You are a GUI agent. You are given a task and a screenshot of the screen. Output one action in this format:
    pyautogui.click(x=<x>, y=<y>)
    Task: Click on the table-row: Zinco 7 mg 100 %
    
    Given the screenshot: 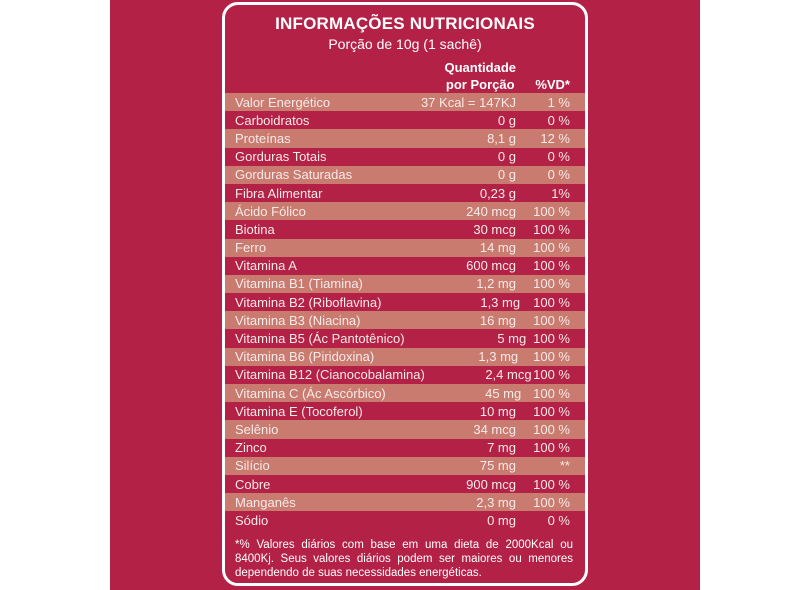 What is the action you would take?
    pyautogui.click(x=405, y=448)
    